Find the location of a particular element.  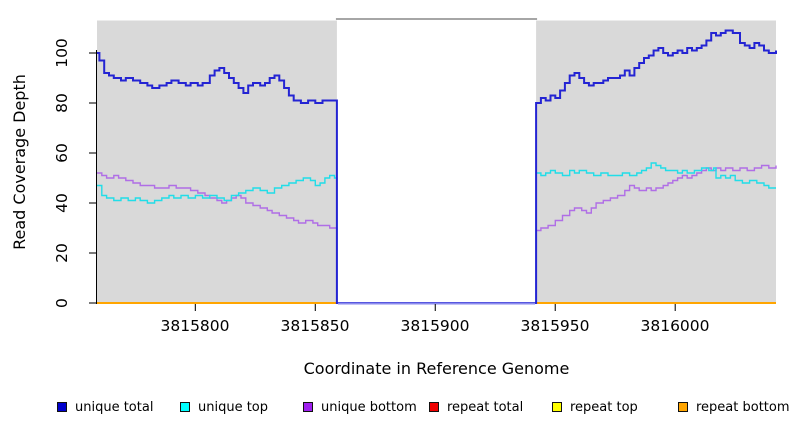

y-axis-title: Read Coverage Depth is located at coordinates (19, 162).